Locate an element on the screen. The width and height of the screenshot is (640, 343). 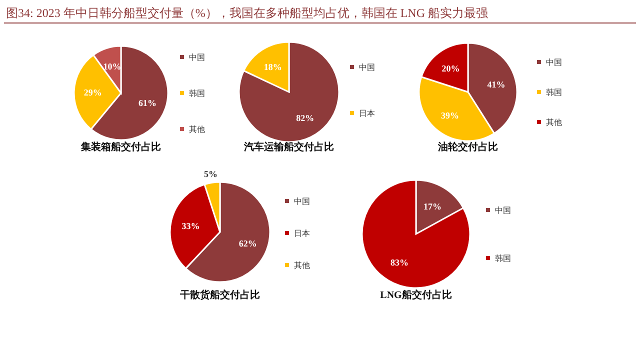
text: 汽车运输船交付占比 is located at coordinates (288, 147).